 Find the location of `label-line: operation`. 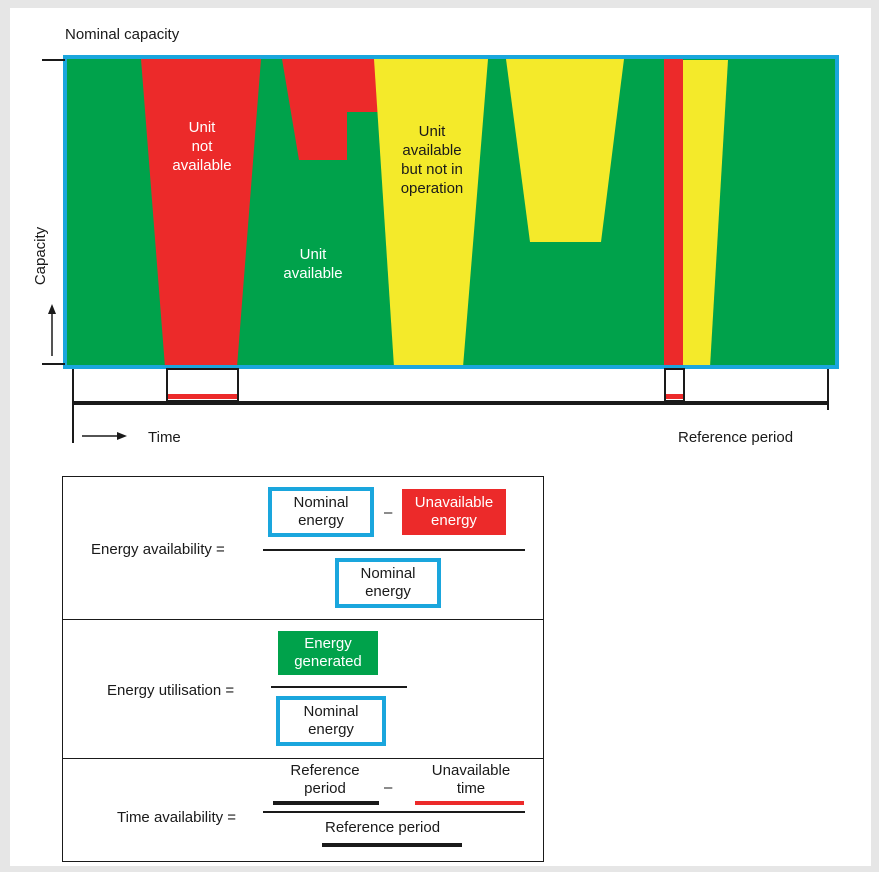

label-line: operation is located at coordinates (432, 188).